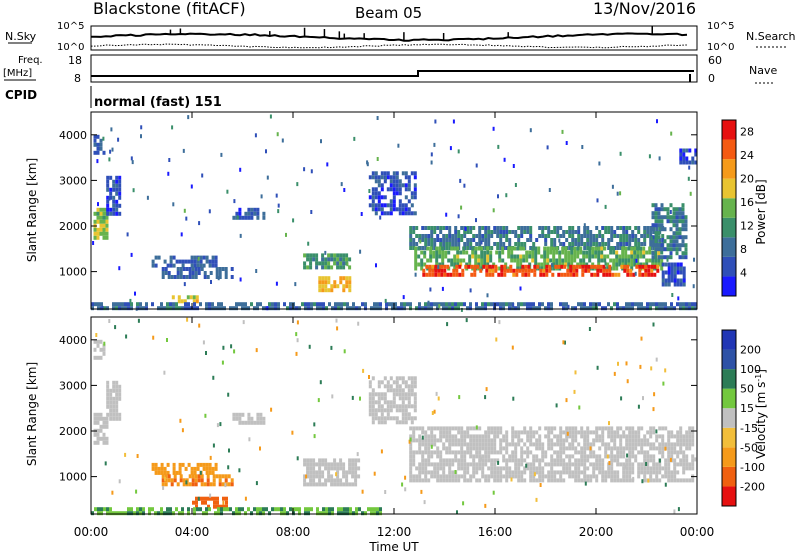 Image resolution: width=800 pixels, height=554 pixels. Describe the element at coordinates (749, 428) in the screenshot. I see `velocity-colorbar-tick: -15` at that location.